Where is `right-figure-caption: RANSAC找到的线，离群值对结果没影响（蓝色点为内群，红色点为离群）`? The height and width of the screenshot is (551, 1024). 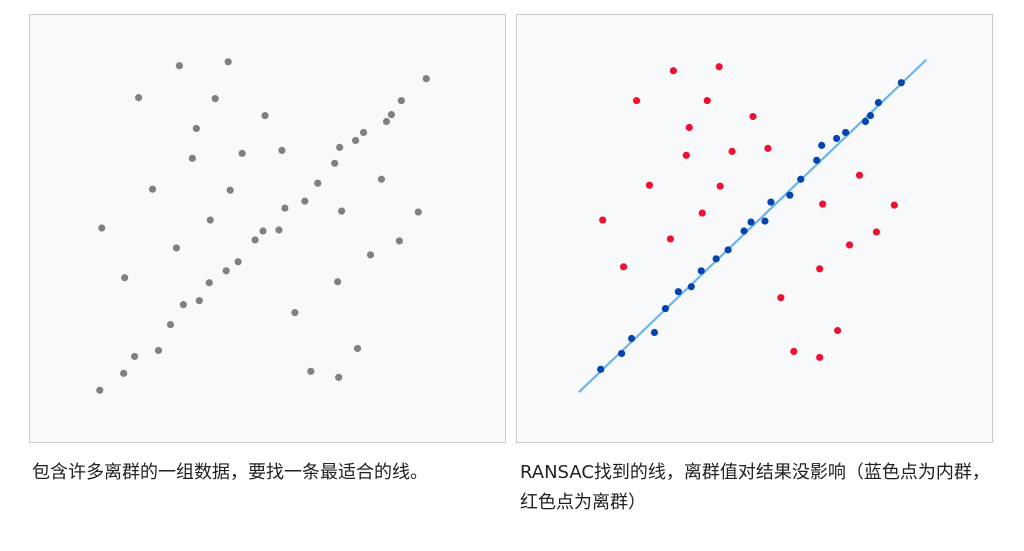 right-figure-caption: RANSAC找到的线，离群值对结果没影响（蓝色点为内群，红色点为离群） is located at coordinates (755, 487).